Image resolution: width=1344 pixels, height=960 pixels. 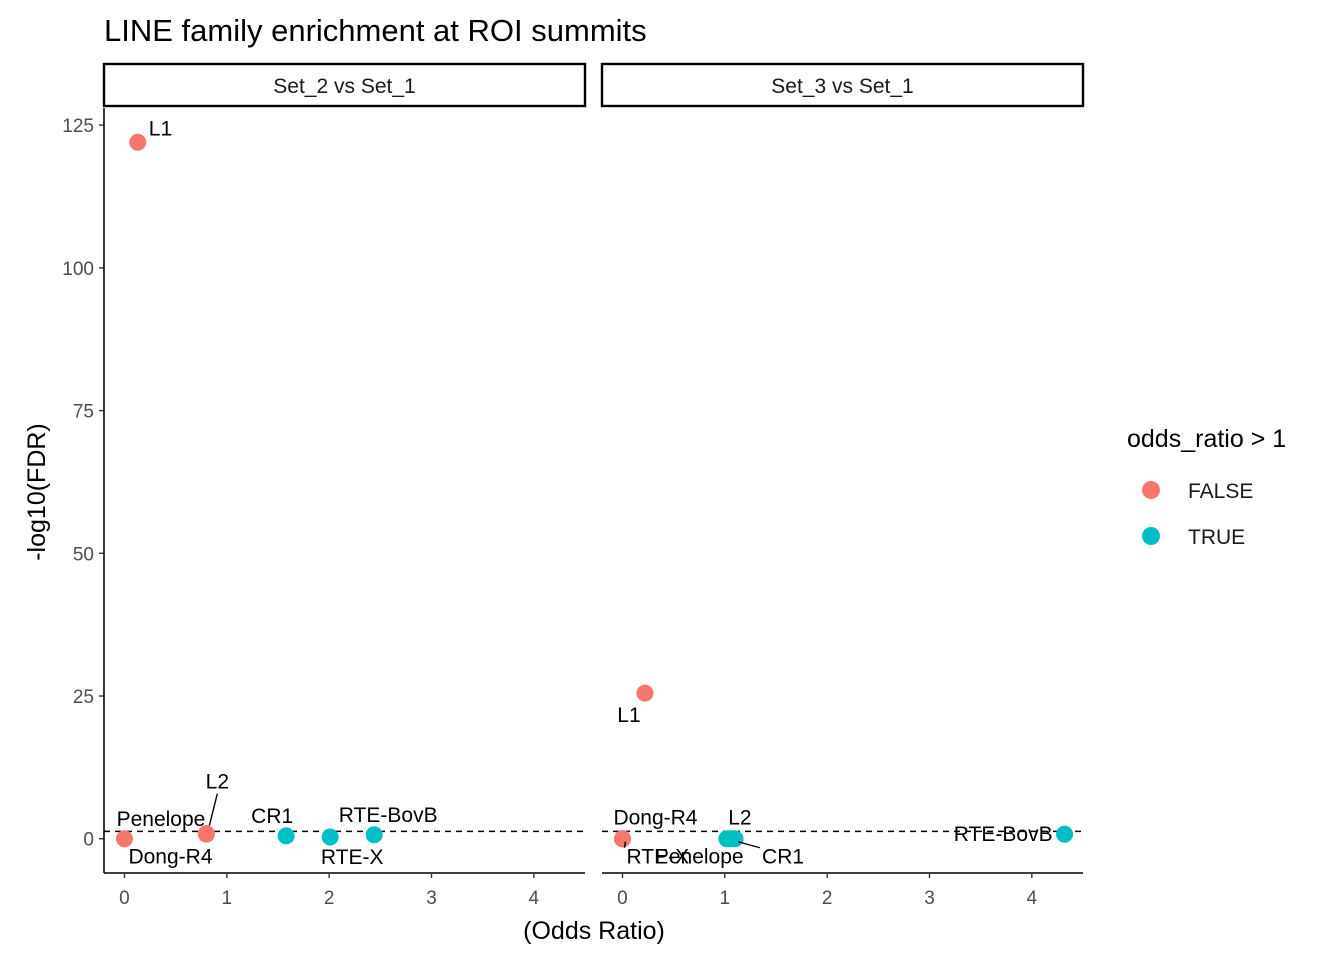 I want to click on y-axis: 0 25 50 75 100 125, so click(x=83, y=490).